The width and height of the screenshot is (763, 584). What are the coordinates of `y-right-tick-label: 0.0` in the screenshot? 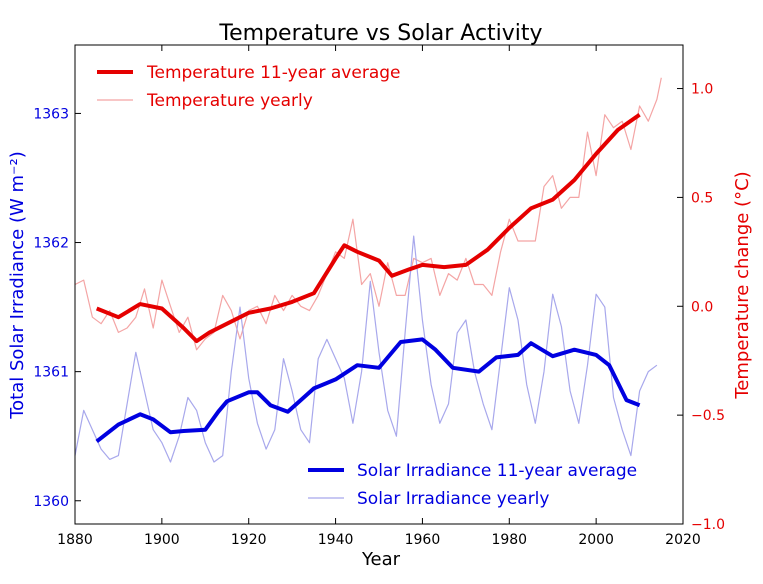 It's located at (702, 307).